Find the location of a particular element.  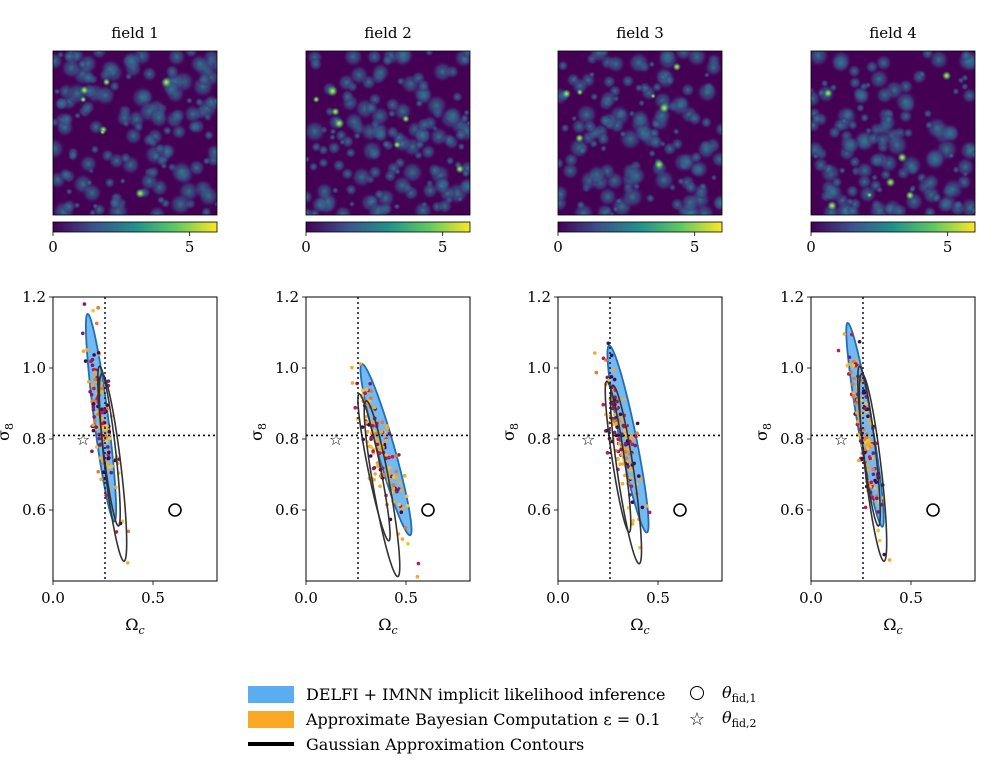

x-axis-label-subscript: c is located at coordinates (900, 630).